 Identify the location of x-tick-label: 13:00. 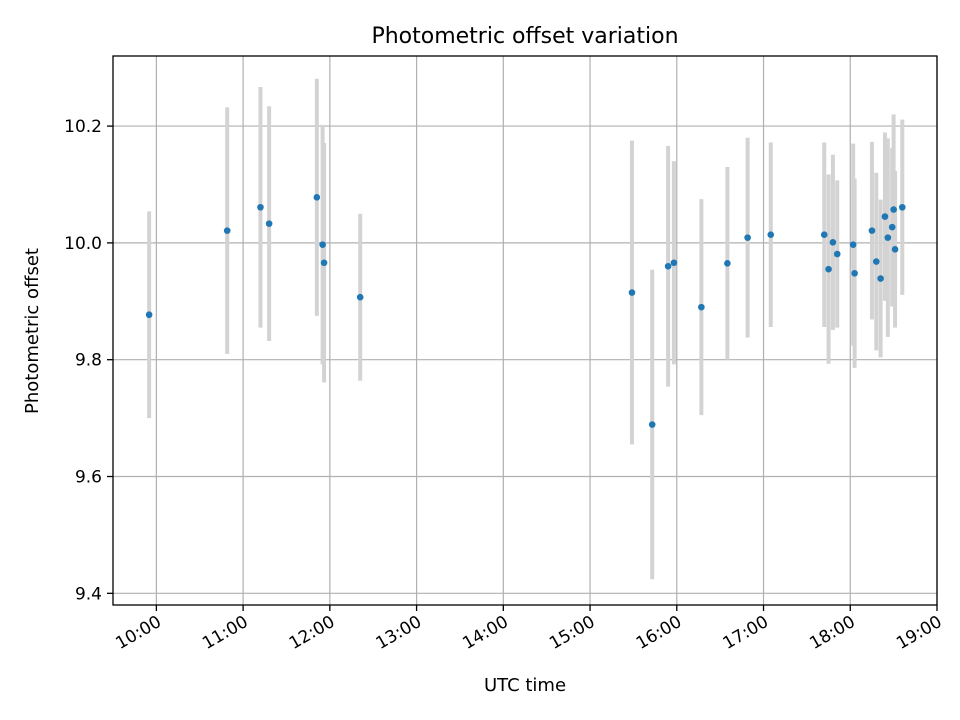
(399, 633).